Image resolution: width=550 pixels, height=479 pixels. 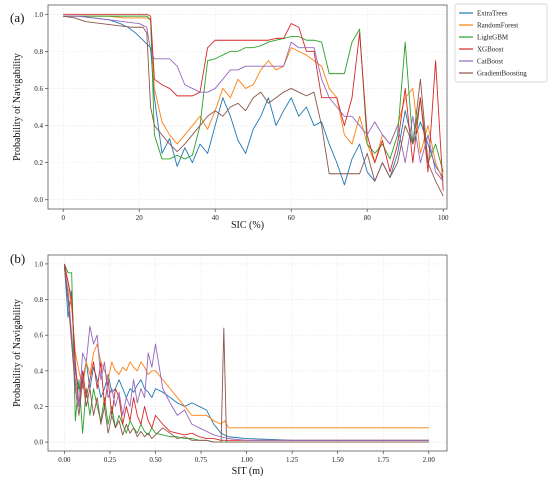 What do you see at coordinates (155, 460) in the screenshot?
I see `panel-b-xtick-label-2: 0.50` at bounding box center [155, 460].